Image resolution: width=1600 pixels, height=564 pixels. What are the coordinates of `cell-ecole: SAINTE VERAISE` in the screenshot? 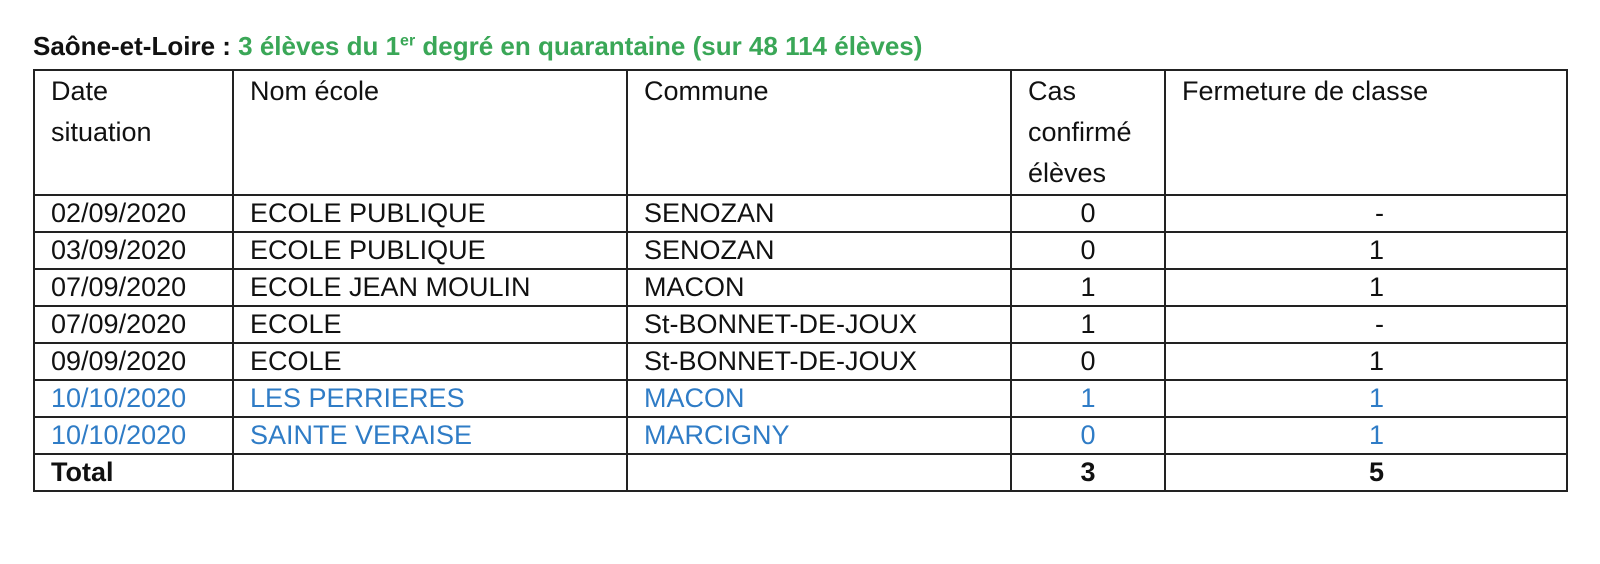 It's located at (430, 435).